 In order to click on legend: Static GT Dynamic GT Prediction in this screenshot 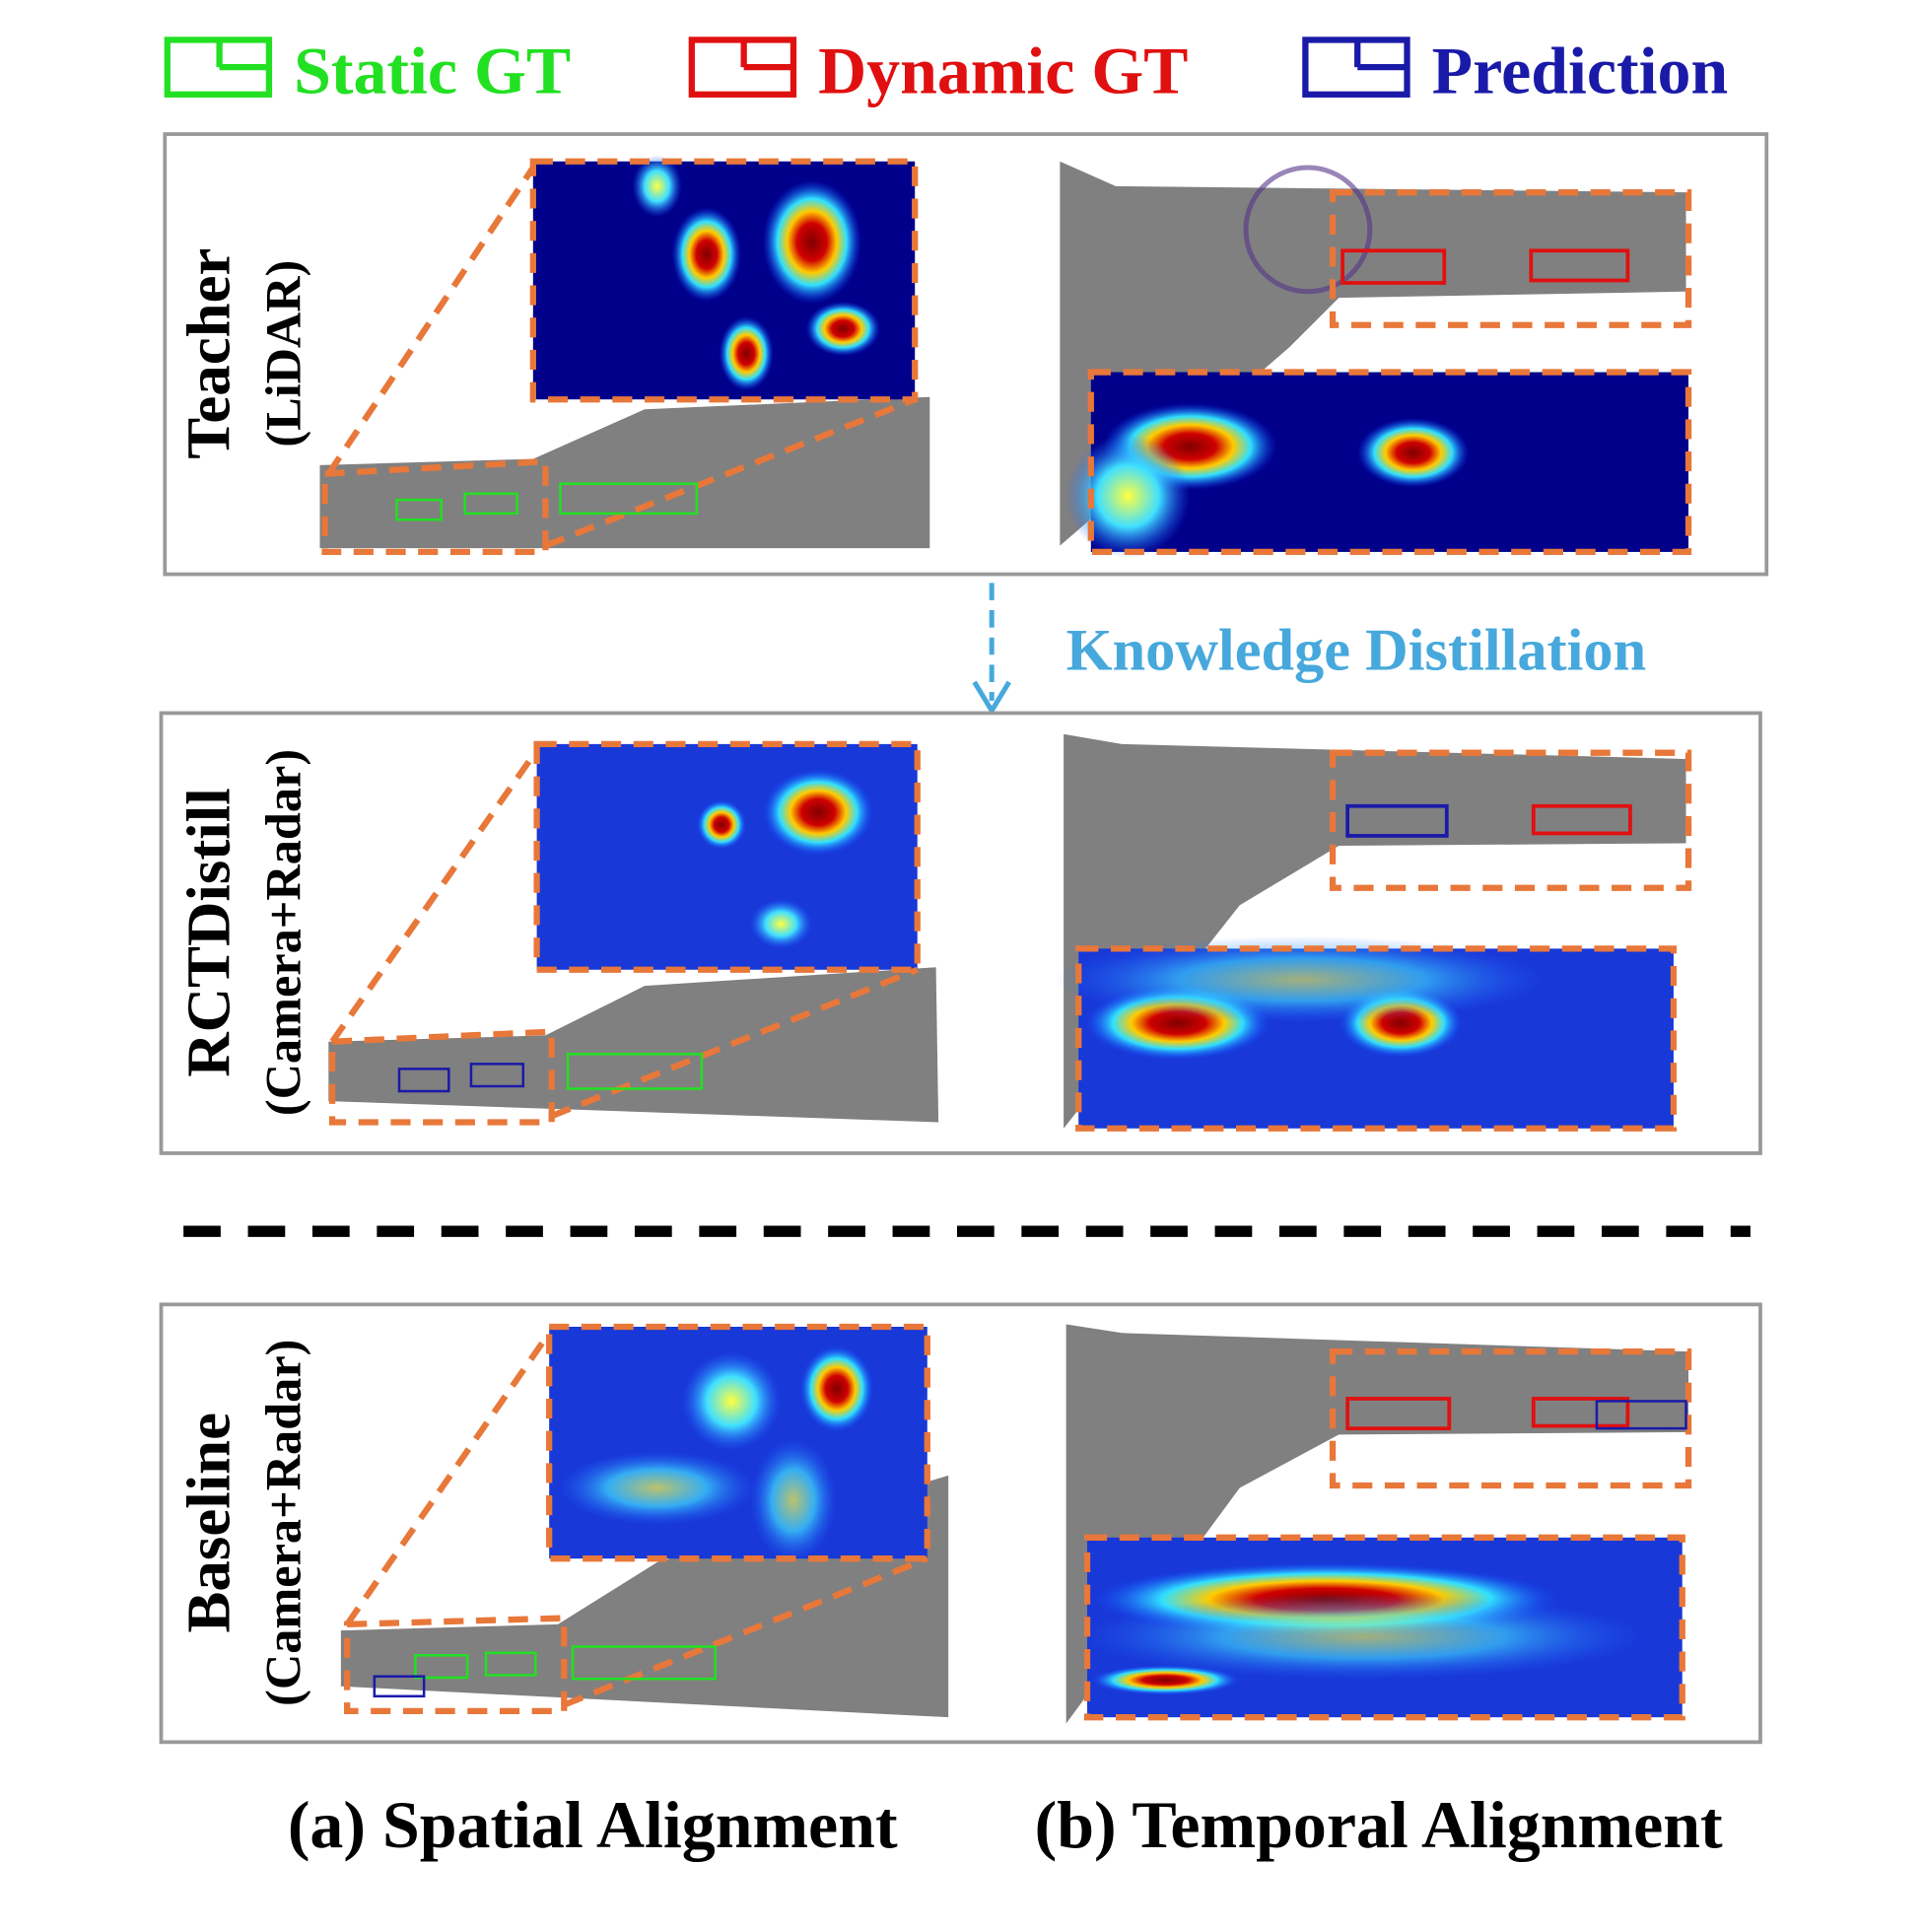, I will do `click(946, 71)`.